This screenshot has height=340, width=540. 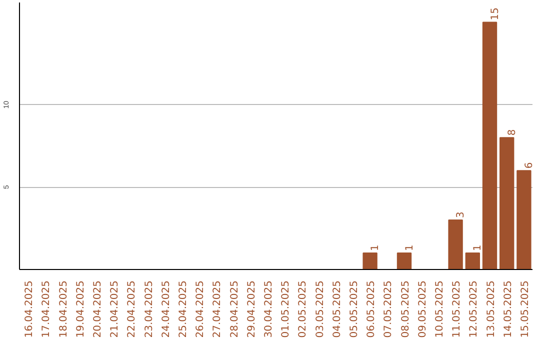 I want to click on x-tick-label: 09.05.2025, so click(x=422, y=309).